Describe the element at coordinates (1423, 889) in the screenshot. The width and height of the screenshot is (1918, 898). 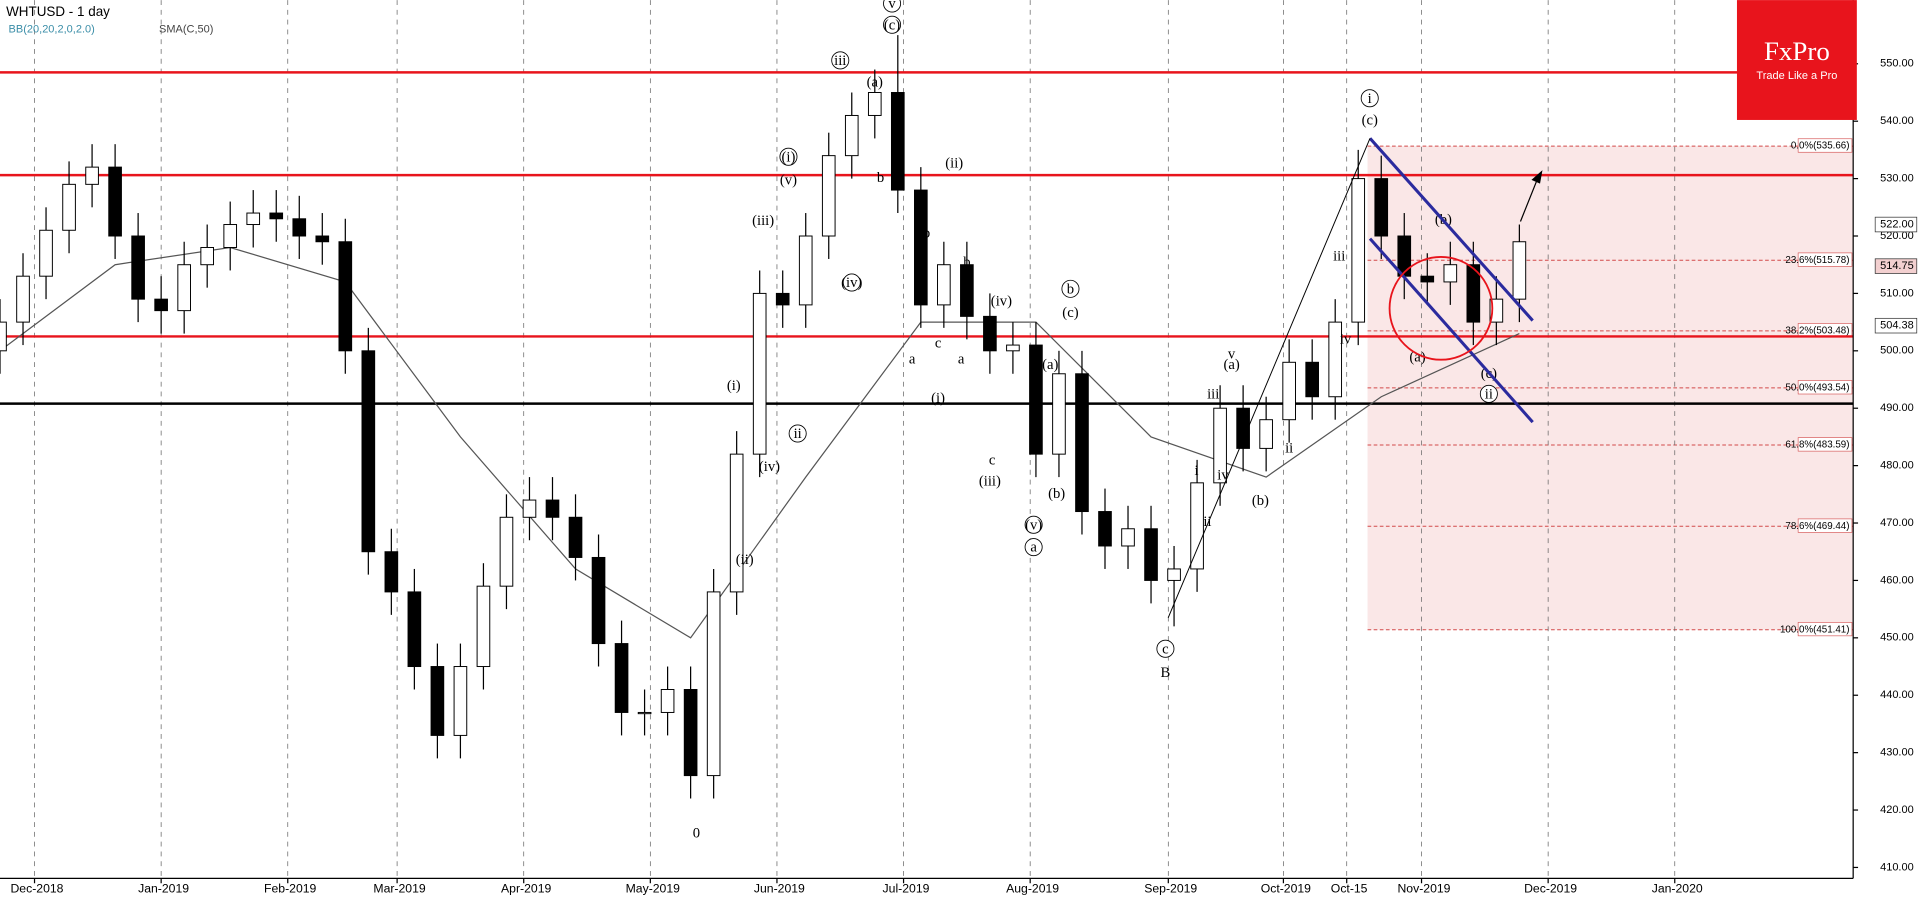
I see `x-tick-label: Nov-2019` at that location.